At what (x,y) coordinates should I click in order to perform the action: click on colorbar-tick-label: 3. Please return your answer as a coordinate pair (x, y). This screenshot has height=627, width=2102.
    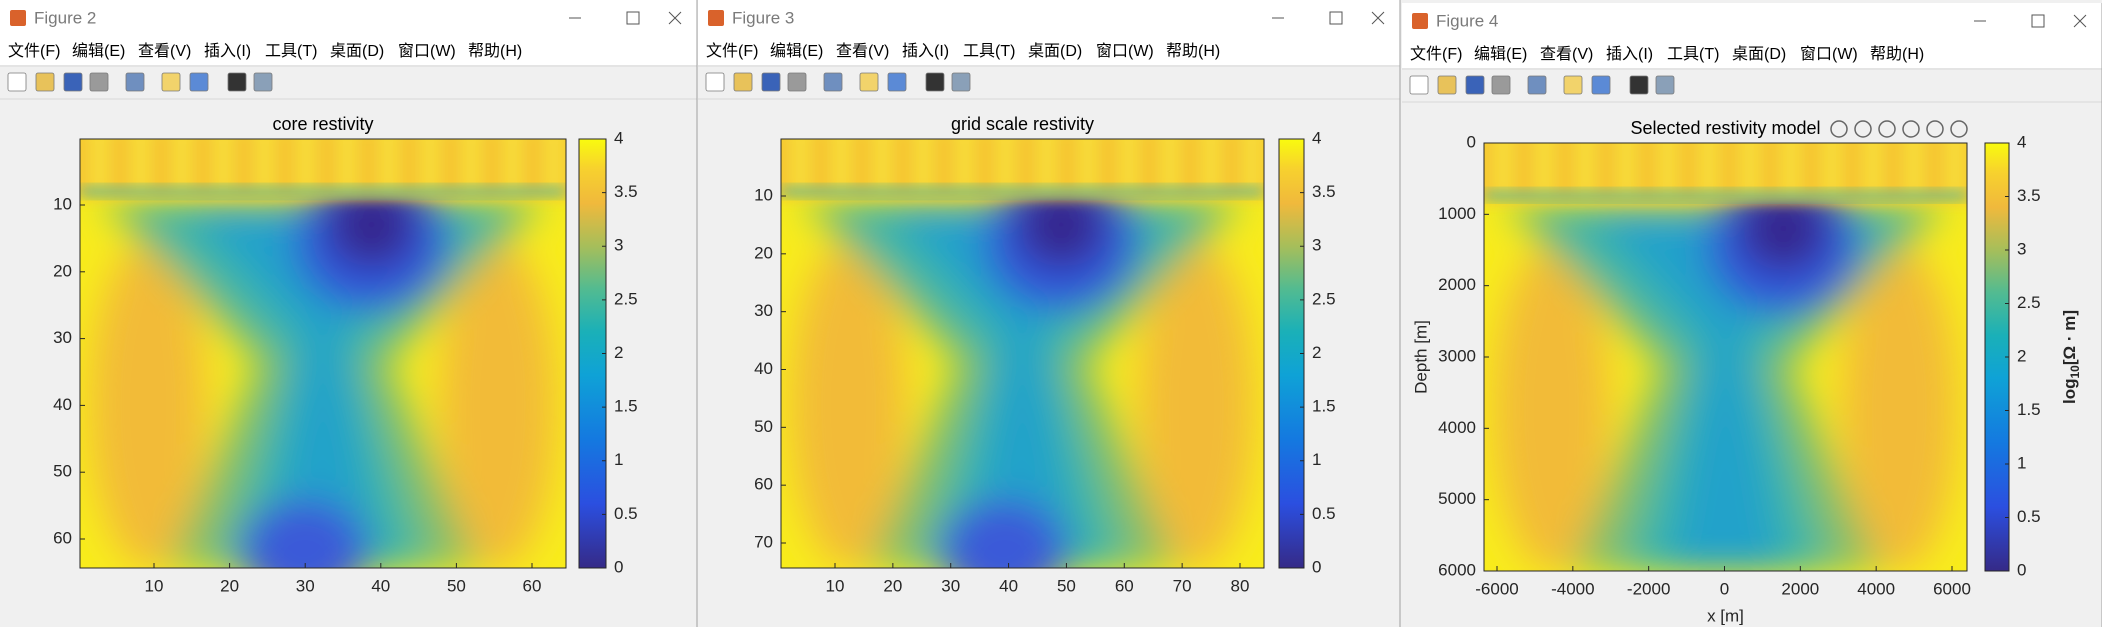
    Looking at the image, I should click on (2021, 248).